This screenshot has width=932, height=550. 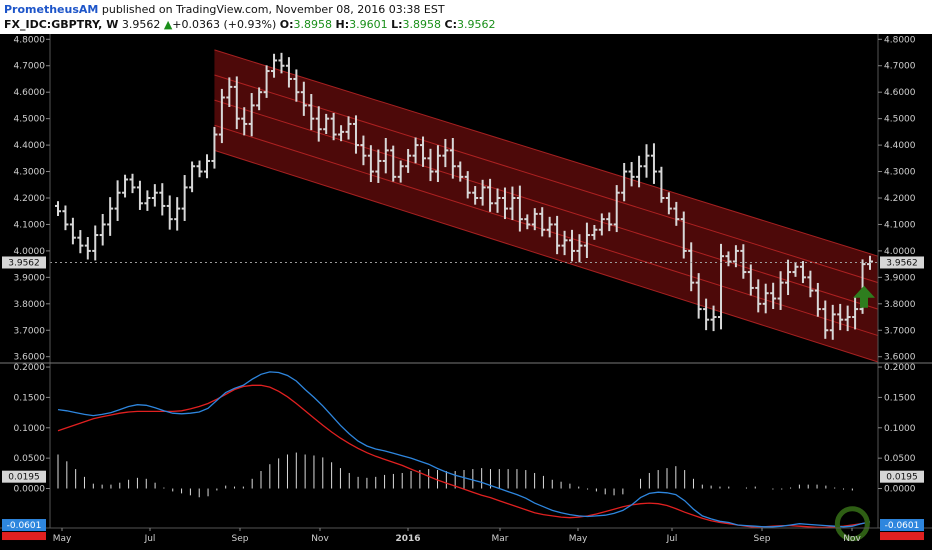 I want to click on right-macd-tick-label: 0.1500, so click(x=900, y=398).